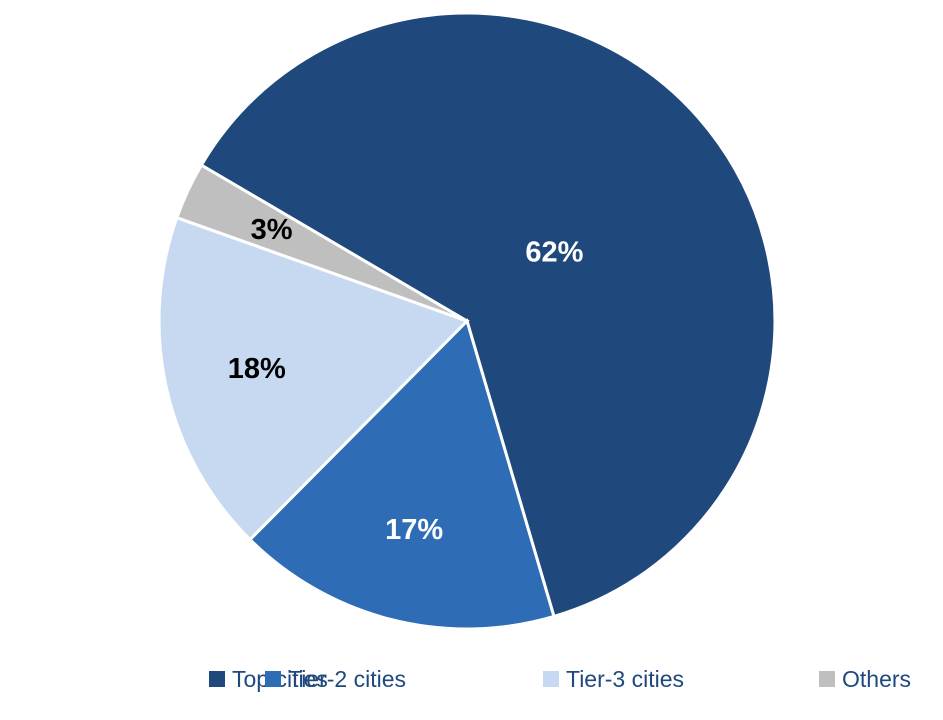  What do you see at coordinates (414, 530) in the screenshot?
I see `data-label: 17%` at bounding box center [414, 530].